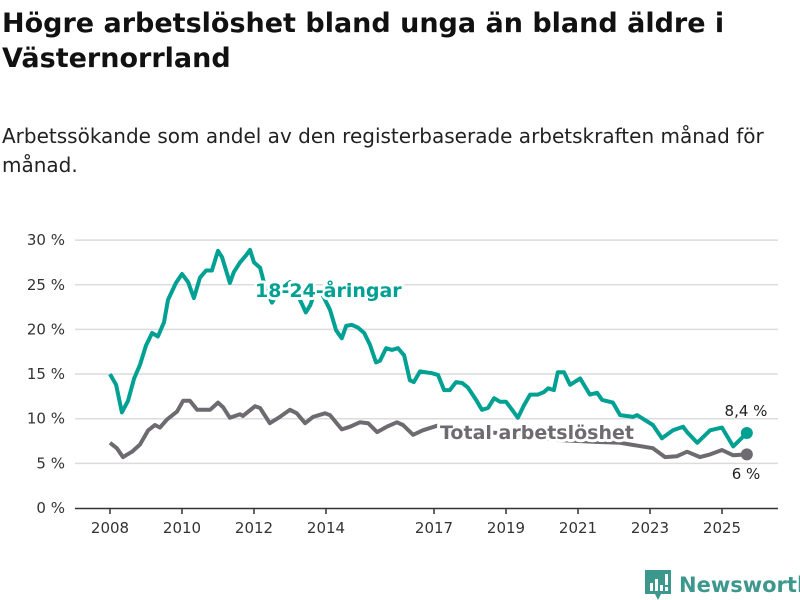  I want to click on y-axis-ticks: 0 % 5 % 10 % 15 % 20 % 25 % 30 %, so click(46, 374).